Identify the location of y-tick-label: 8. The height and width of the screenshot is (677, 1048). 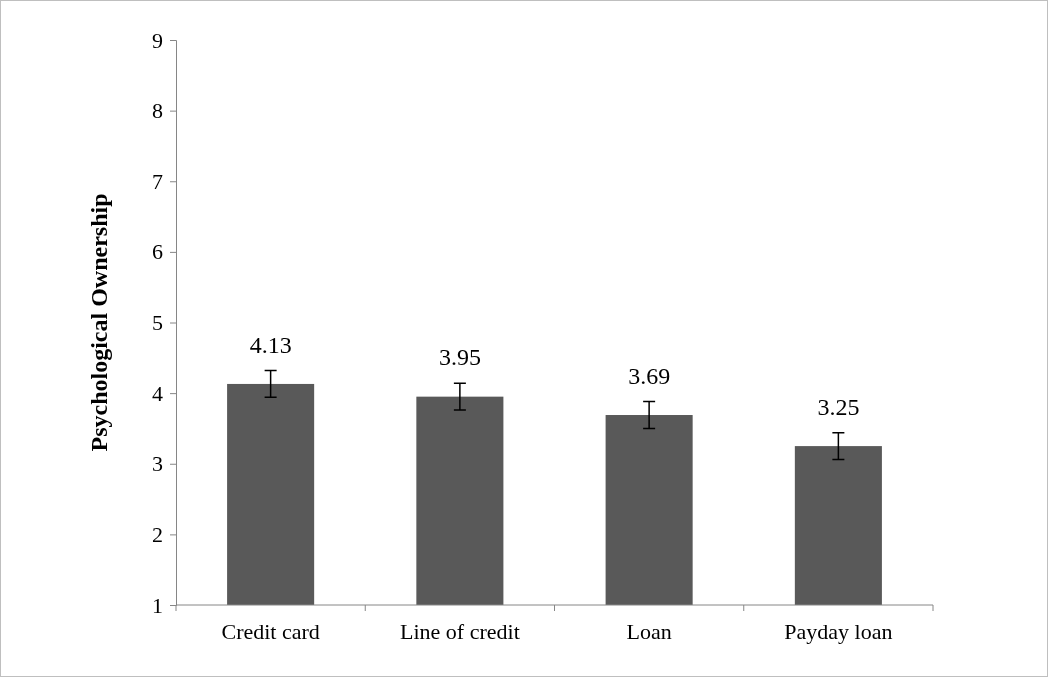
(157, 111).